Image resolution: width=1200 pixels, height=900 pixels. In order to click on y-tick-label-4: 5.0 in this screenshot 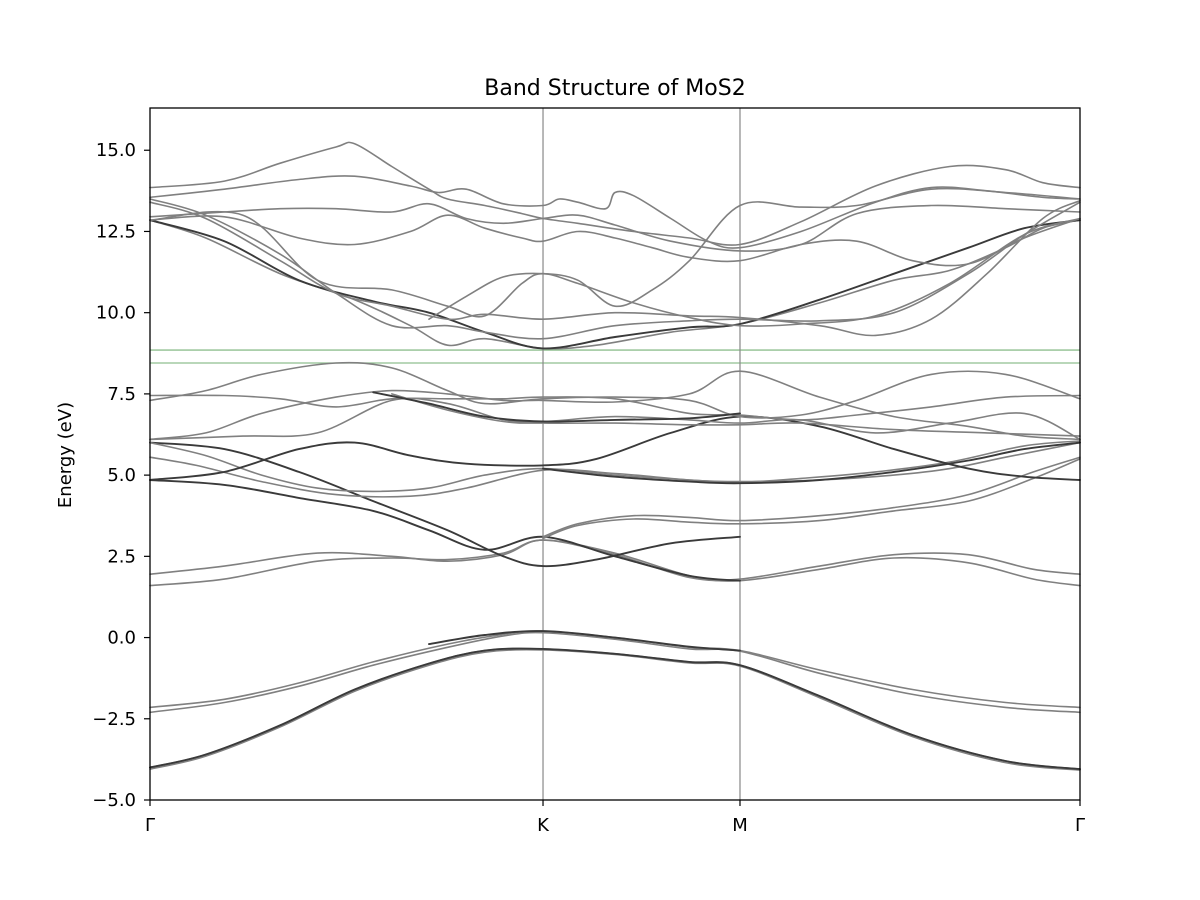, I will do `click(121, 475)`.